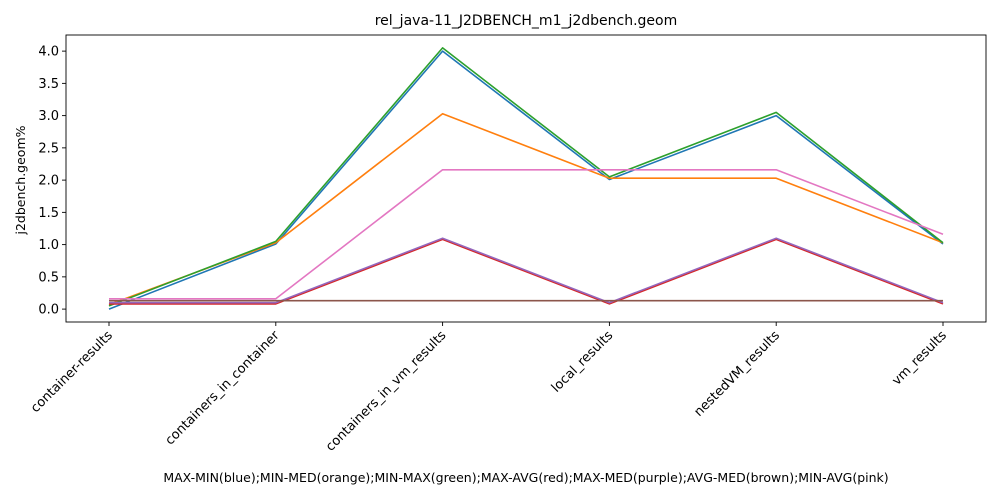  I want to click on y-axis-label: j2dbench.geom%, so click(20, 180).